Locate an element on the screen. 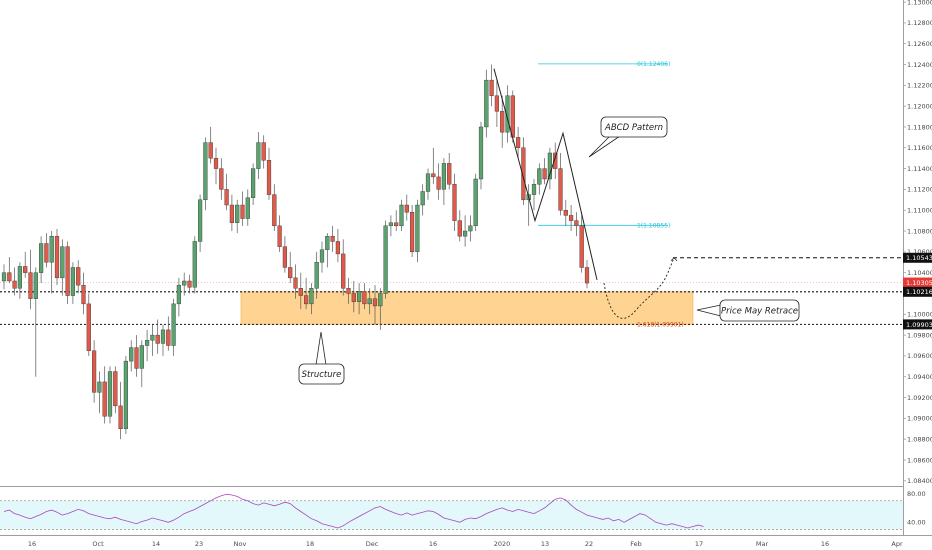  structure-callout-box is located at coordinates (321, 374).